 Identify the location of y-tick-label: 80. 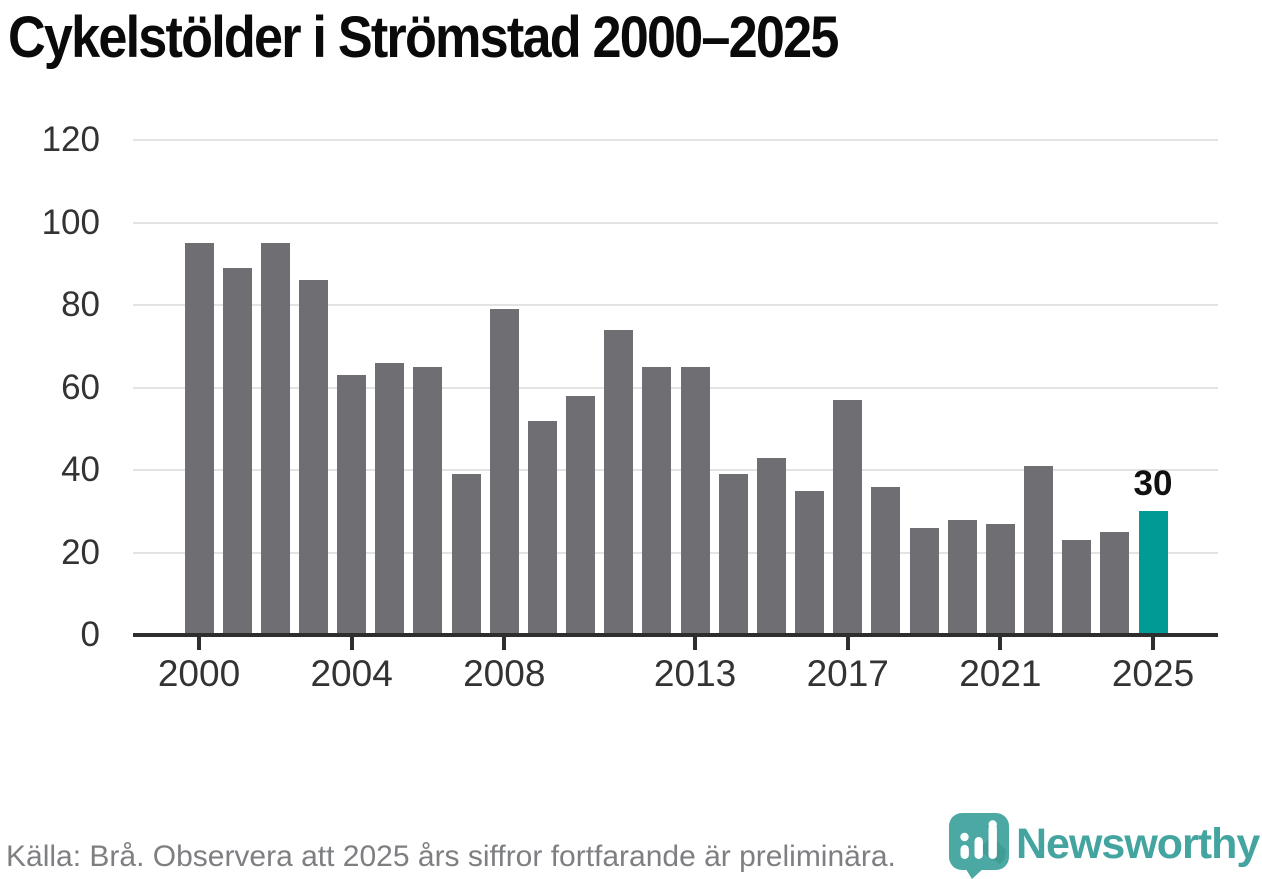
(80, 304).